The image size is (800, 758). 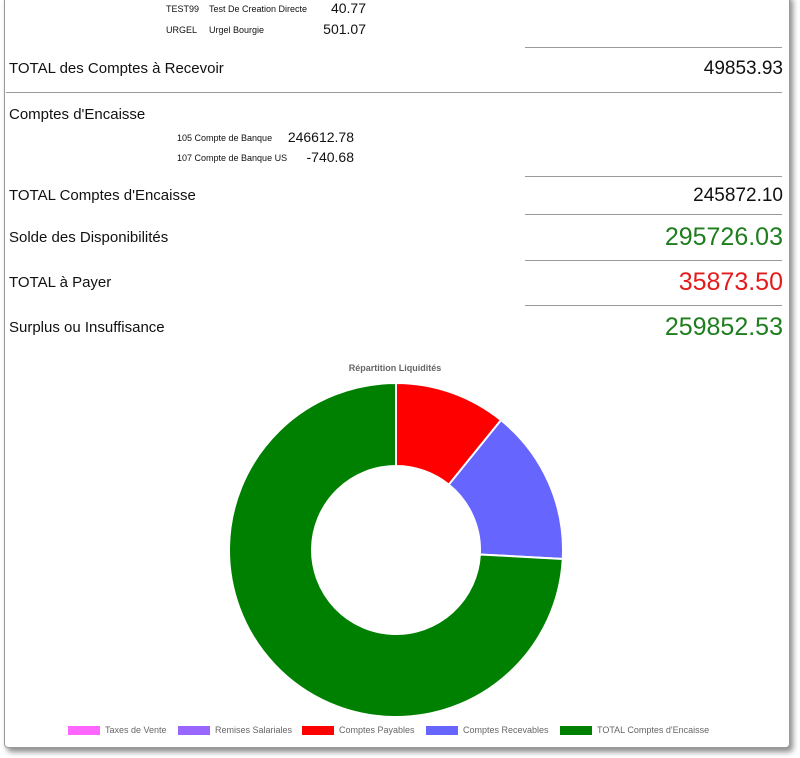 I want to click on chart-title: Répartition Liquidités, so click(x=395, y=368).